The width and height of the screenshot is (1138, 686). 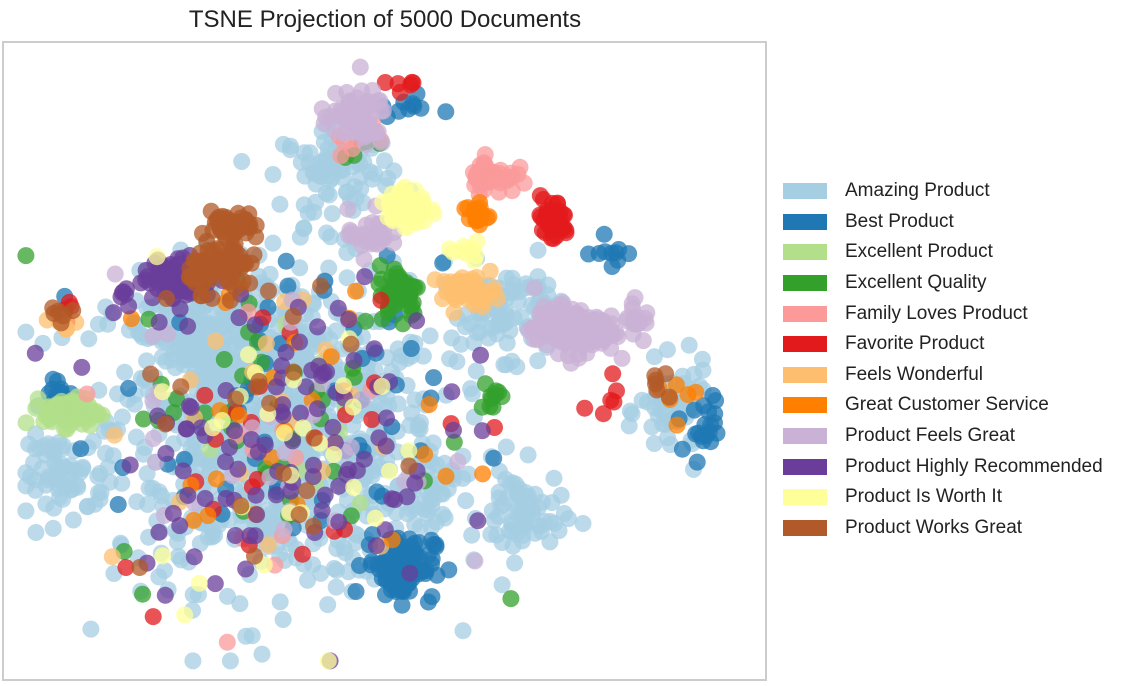 I want to click on chart-title: TSNE Projection of 5000 Documents, so click(x=385, y=19).